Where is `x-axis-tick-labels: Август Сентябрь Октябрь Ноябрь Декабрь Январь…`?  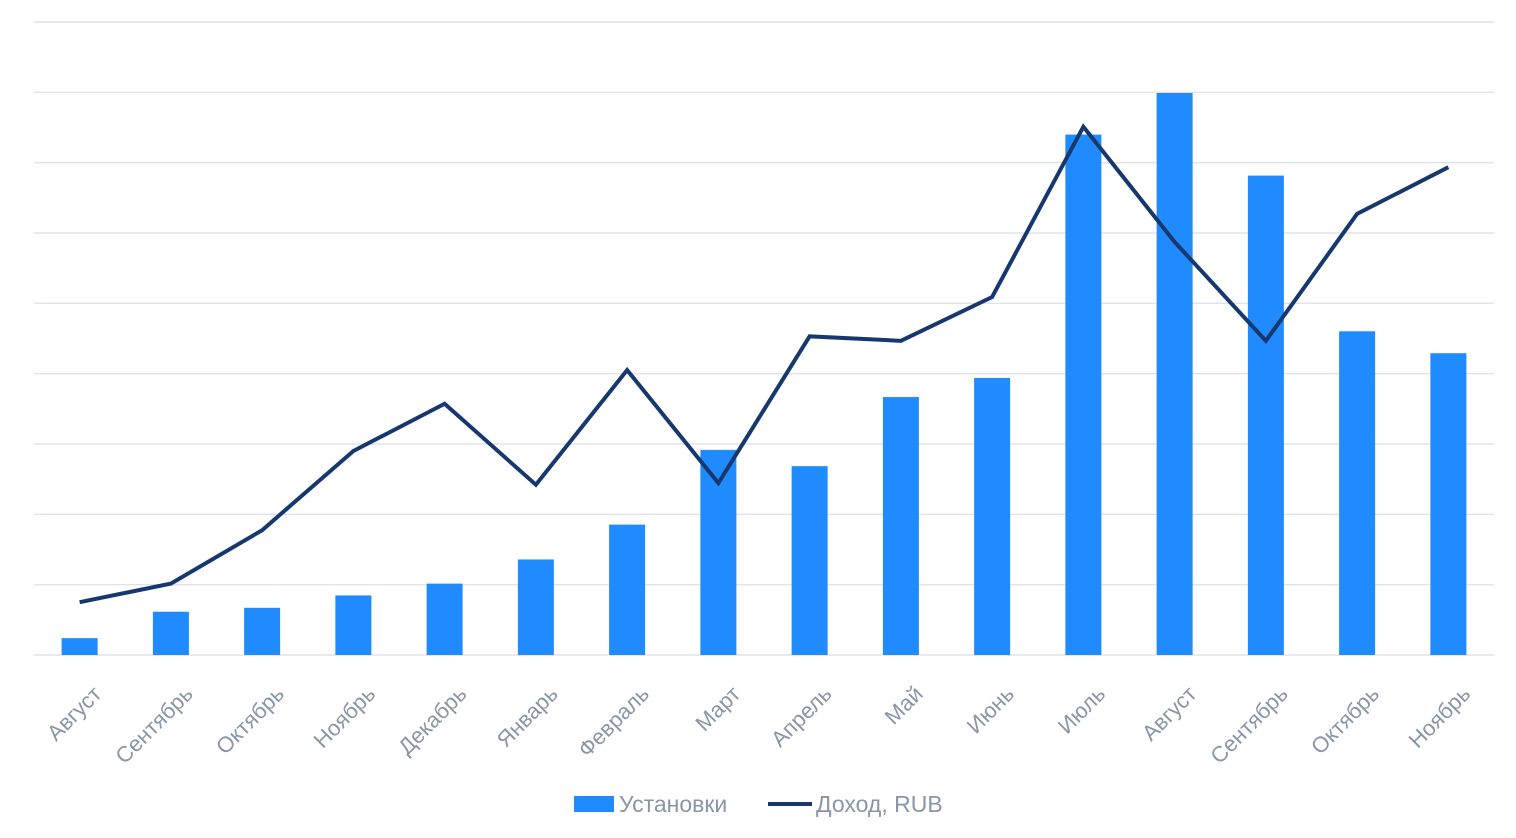
x-axis-tick-labels: Август Сентябрь Октябрь Ноябрь Декабрь Январь… is located at coordinates (758, 724).